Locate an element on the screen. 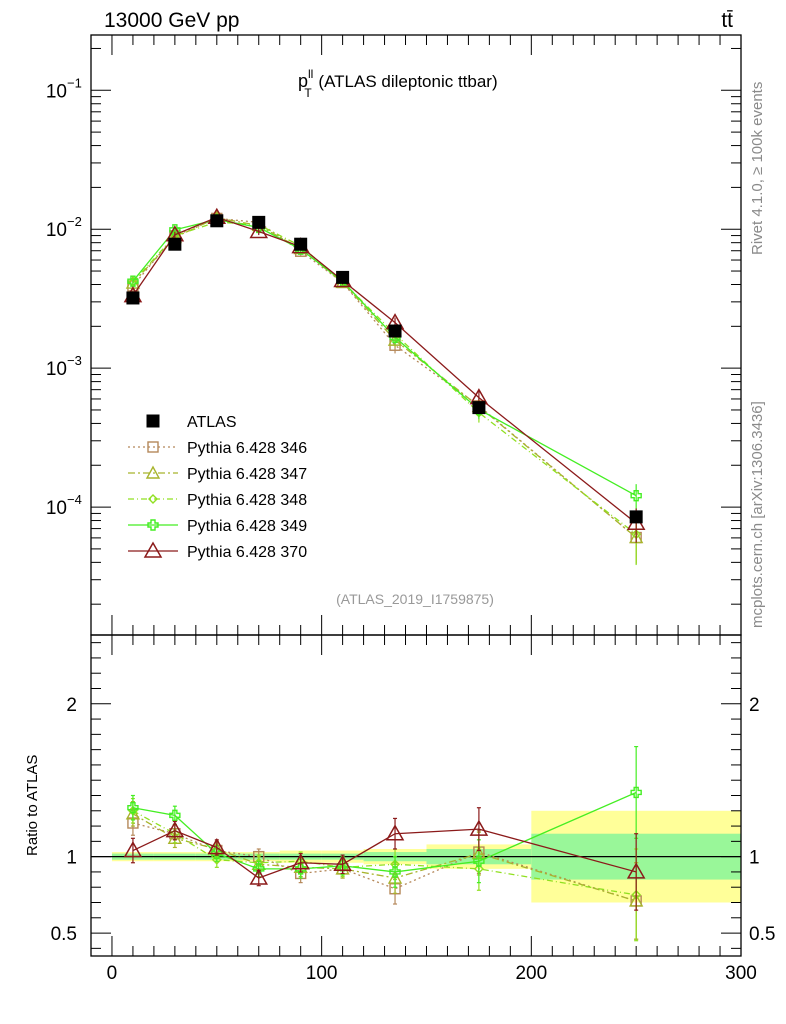 Image resolution: width=786 pixels, height=1024 pixels. legend-label: Pythia 6.428 348 is located at coordinates (247, 500).